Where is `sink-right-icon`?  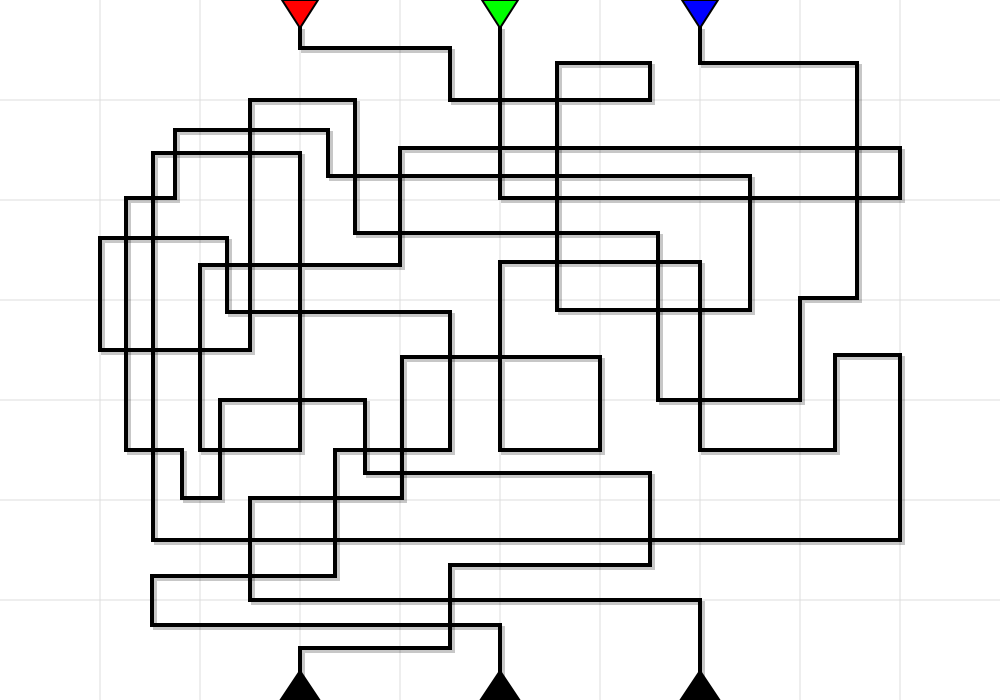 sink-right-icon is located at coordinates (700, 684).